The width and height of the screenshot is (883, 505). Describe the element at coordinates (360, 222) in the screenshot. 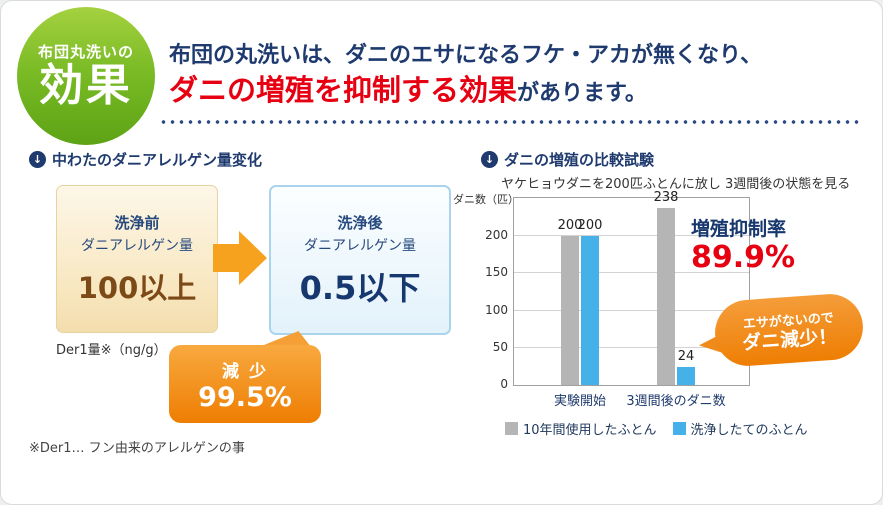

I see `after-box-title: 洗浄後` at that location.